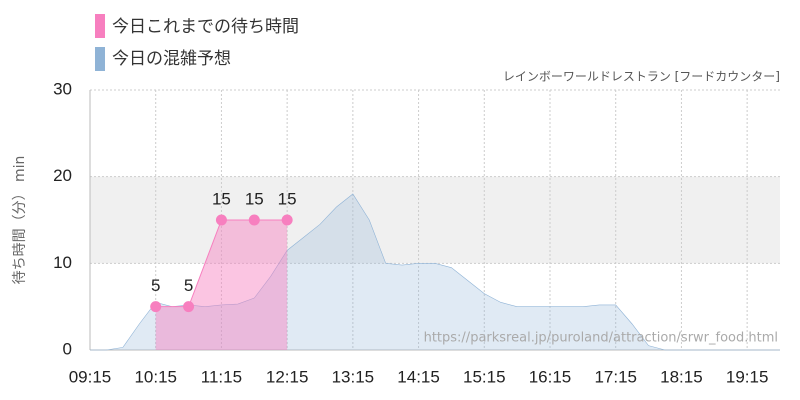  What do you see at coordinates (221, 376) in the screenshot?
I see `x-tick-label: 11:15` at bounding box center [221, 376].